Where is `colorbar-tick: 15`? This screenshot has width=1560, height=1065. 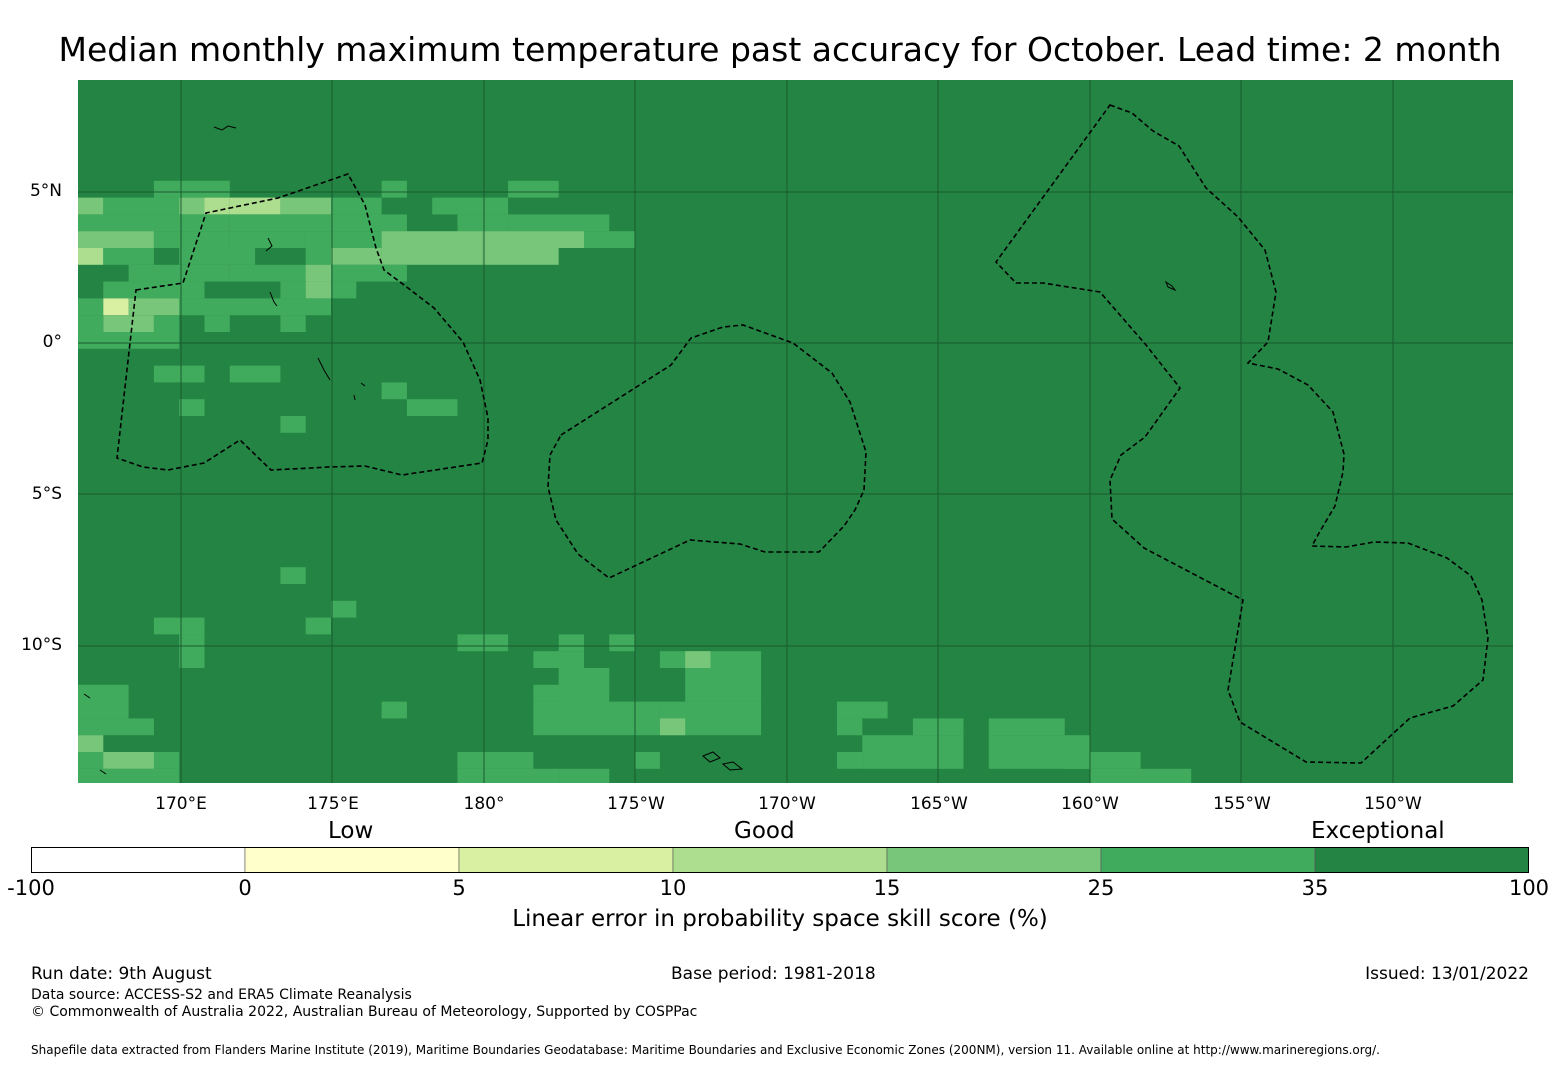
colorbar-tick: 15 is located at coordinates (887, 888).